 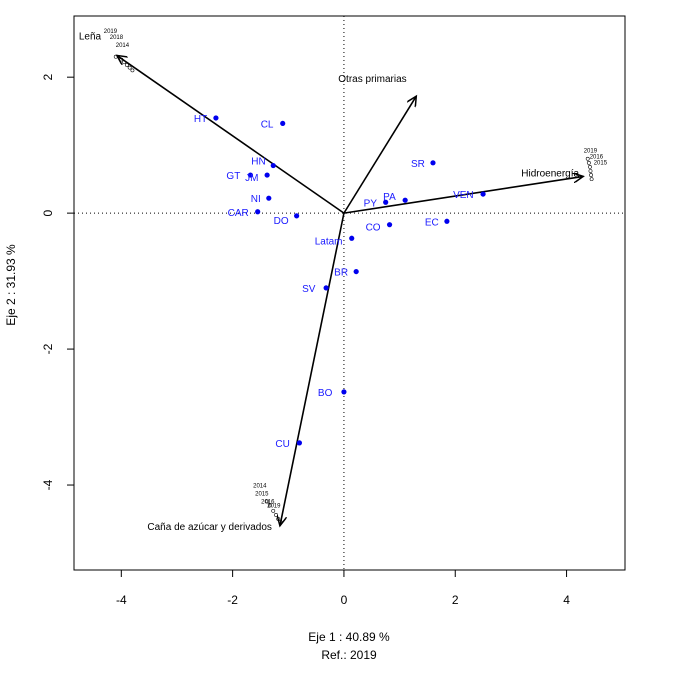 I want to click on y-tick-label: 2, so click(x=48, y=77).